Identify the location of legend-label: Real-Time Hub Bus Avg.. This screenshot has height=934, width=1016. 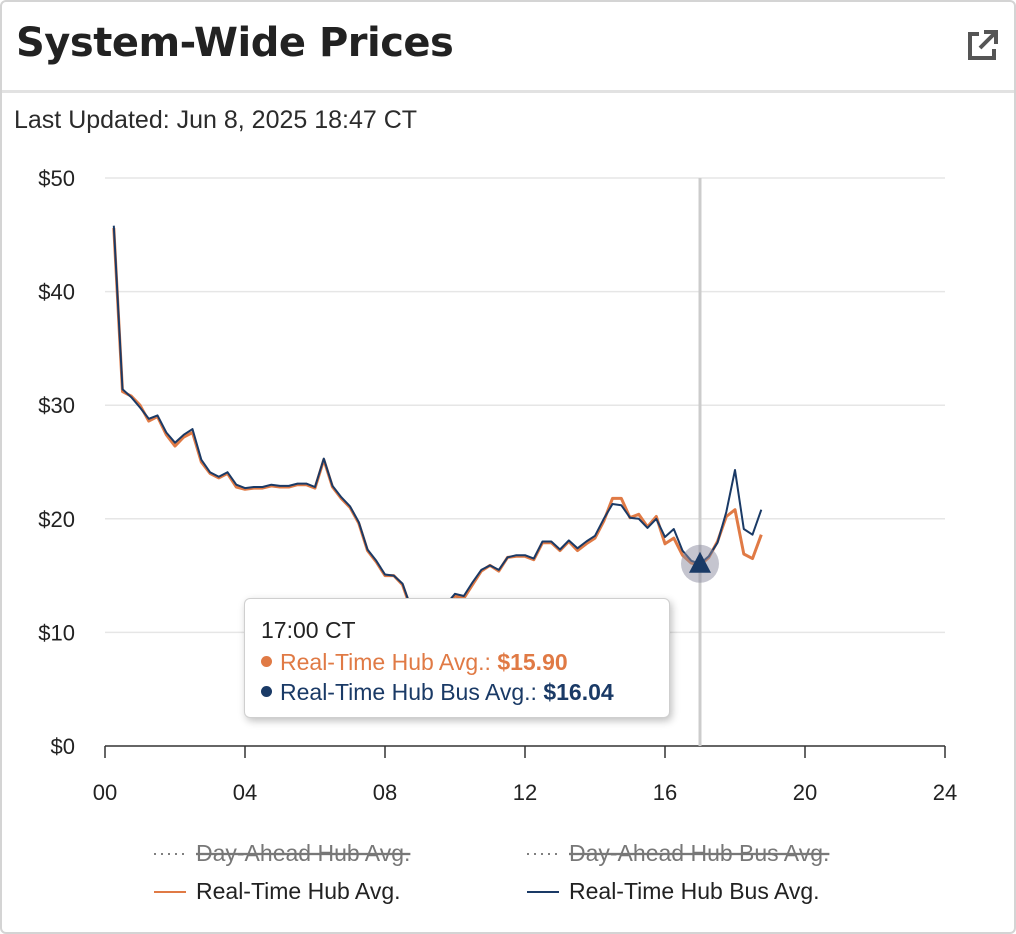
(694, 891).